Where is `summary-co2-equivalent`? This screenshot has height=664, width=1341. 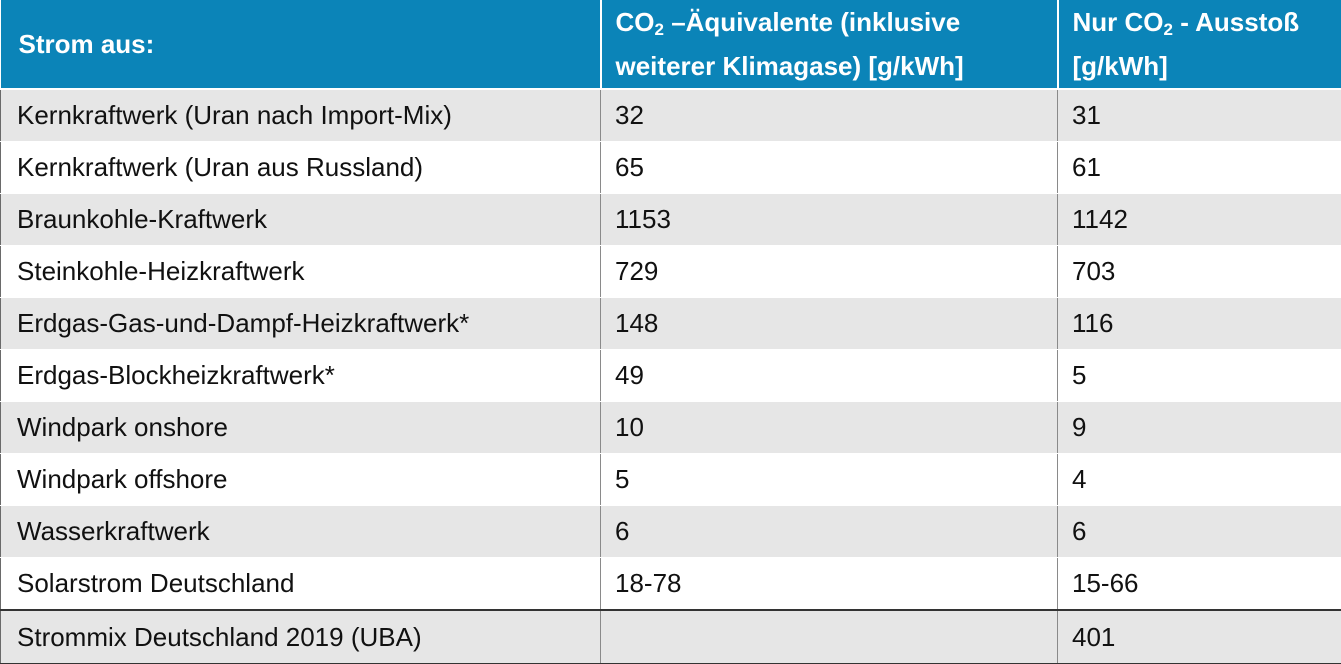
summary-co2-equivalent is located at coordinates (829, 637).